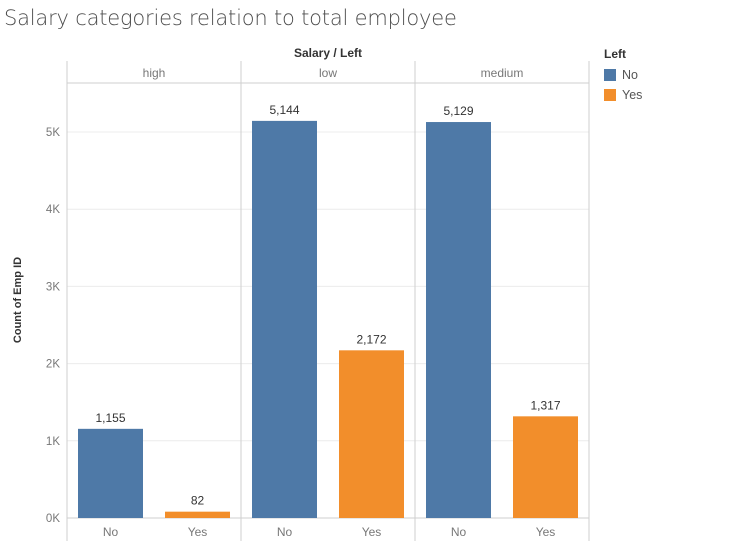  Describe the element at coordinates (53, 133) in the screenshot. I see `y-tick-label-5k: 5K` at that location.